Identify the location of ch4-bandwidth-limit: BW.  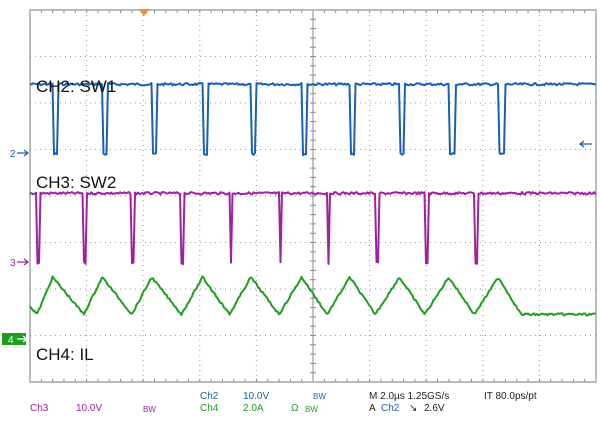
(311, 409).